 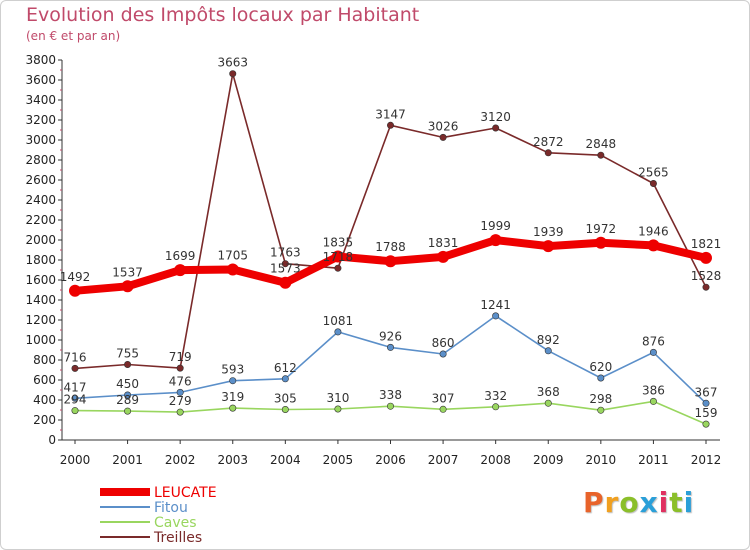 I want to click on data-label-leucate: 1939, so click(x=548, y=232).